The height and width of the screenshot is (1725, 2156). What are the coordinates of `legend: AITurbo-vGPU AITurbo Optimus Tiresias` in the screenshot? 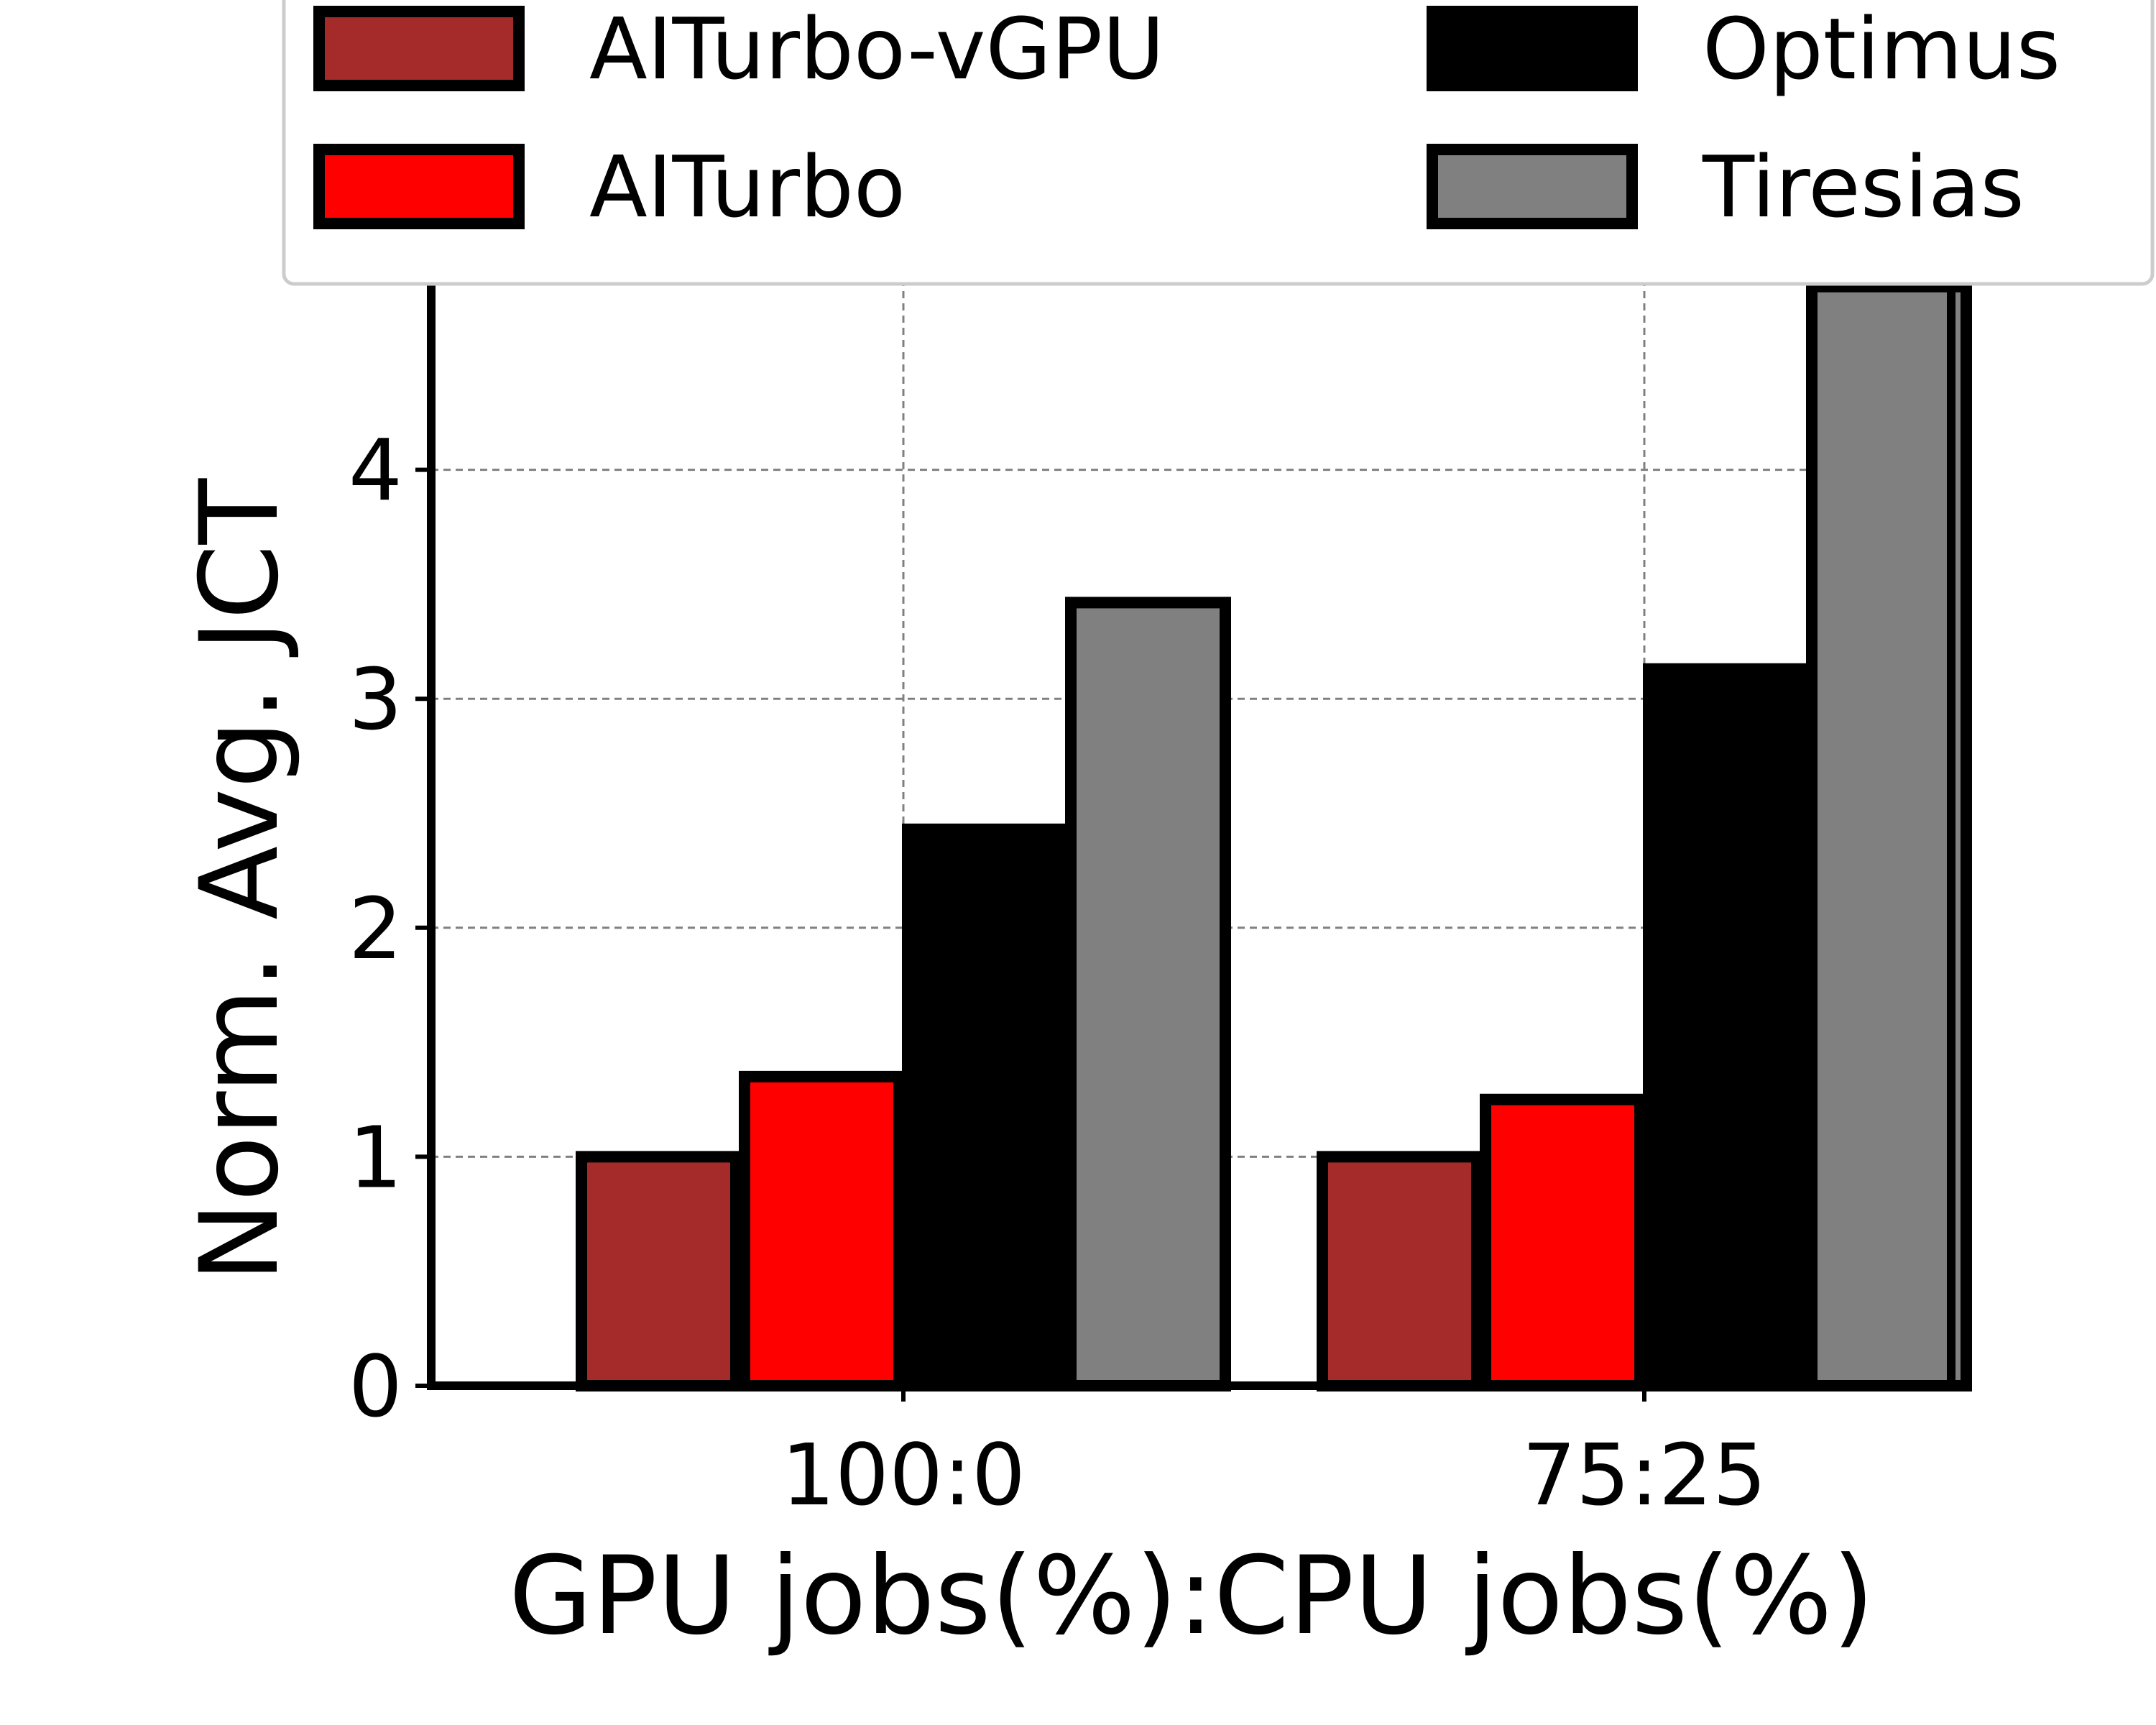 It's located at (1219, 143).